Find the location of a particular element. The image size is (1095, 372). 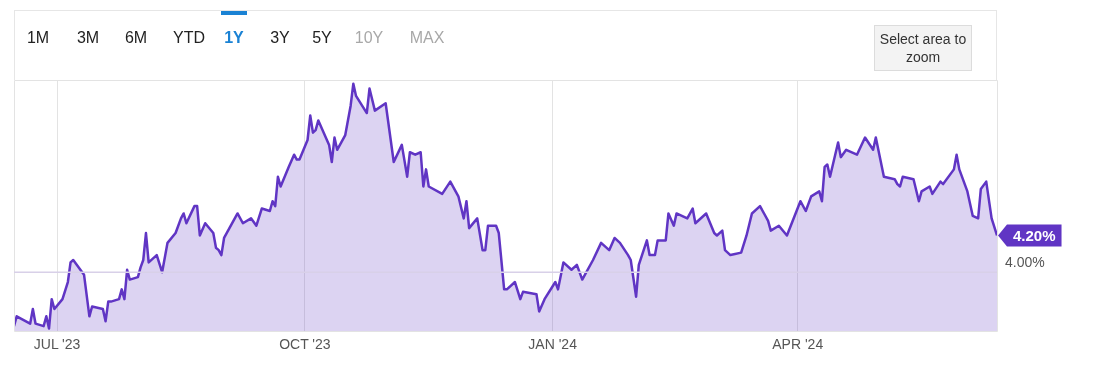

x-tick-label: JAN '24 is located at coordinates (553, 344).